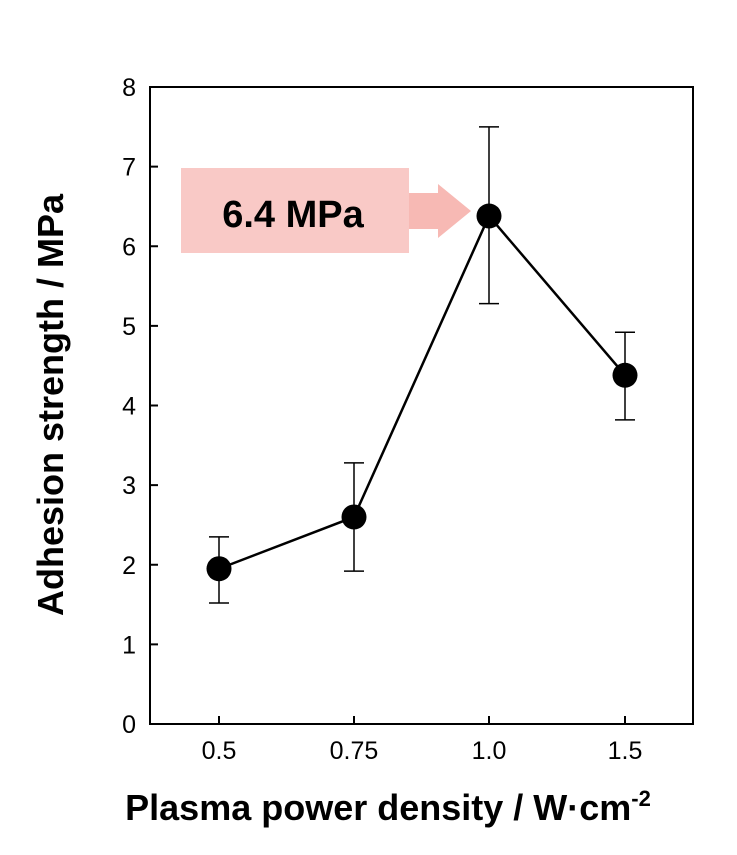 The height and width of the screenshot is (855, 737). What do you see at coordinates (129, 486) in the screenshot?
I see `y-tick-label: 3` at bounding box center [129, 486].